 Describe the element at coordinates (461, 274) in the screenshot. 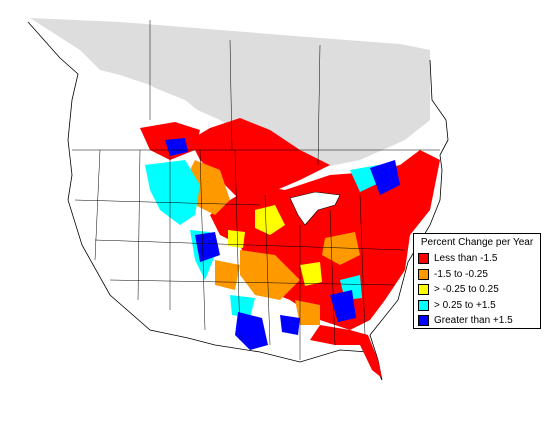

I see `legend-label: -1.5 to -0.25` at that location.